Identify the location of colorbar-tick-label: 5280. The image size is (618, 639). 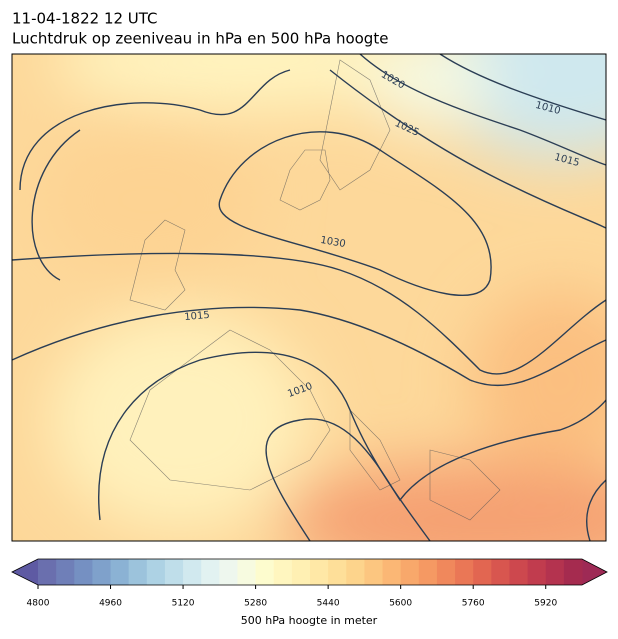
(255, 604).